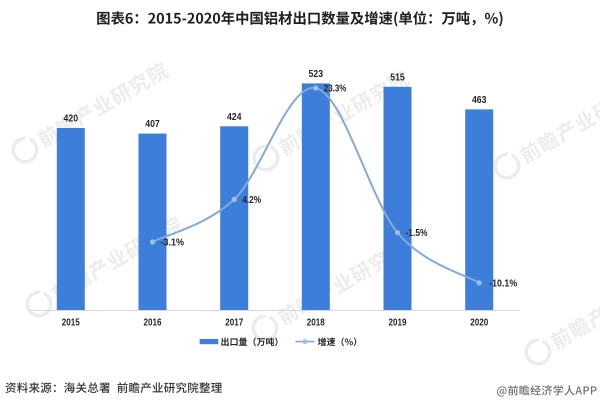 The image size is (600, 417). What do you see at coordinates (234, 117) in the screenshot?
I see `svg-text: 424` at bounding box center [234, 117].